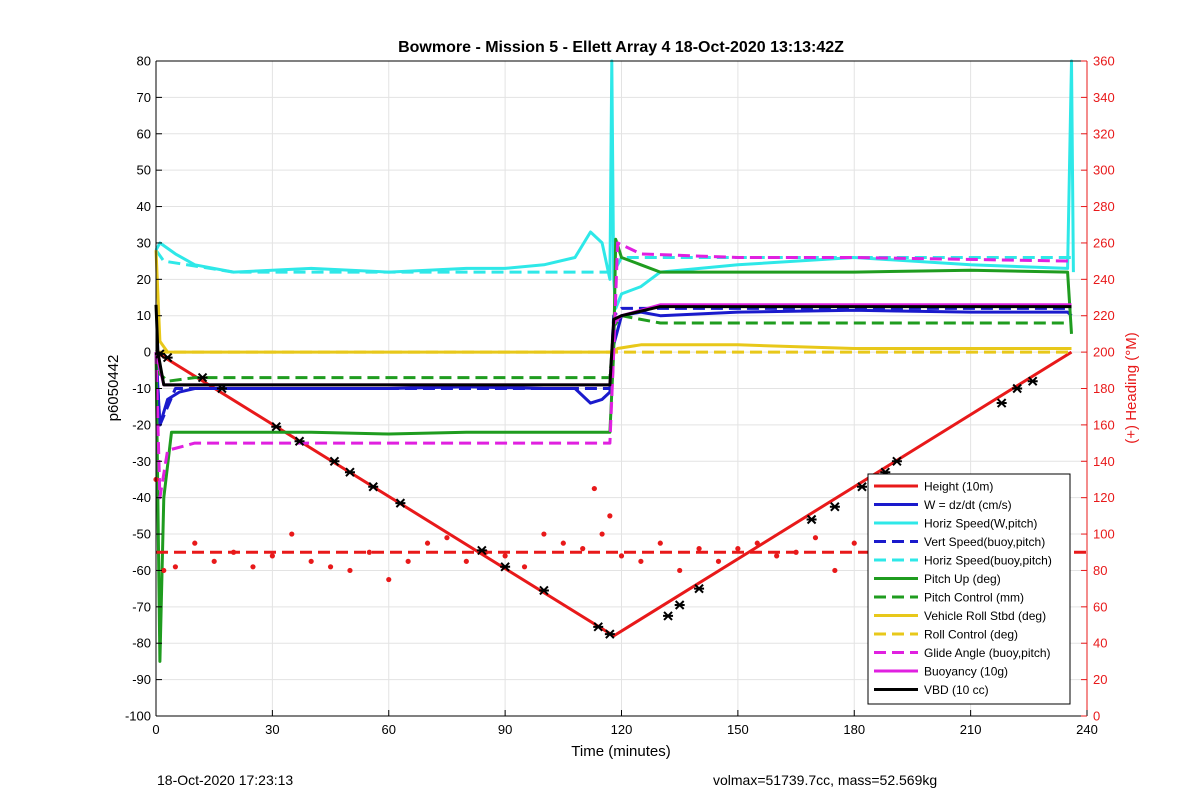  I want to click on legend-box, so click(969, 589).